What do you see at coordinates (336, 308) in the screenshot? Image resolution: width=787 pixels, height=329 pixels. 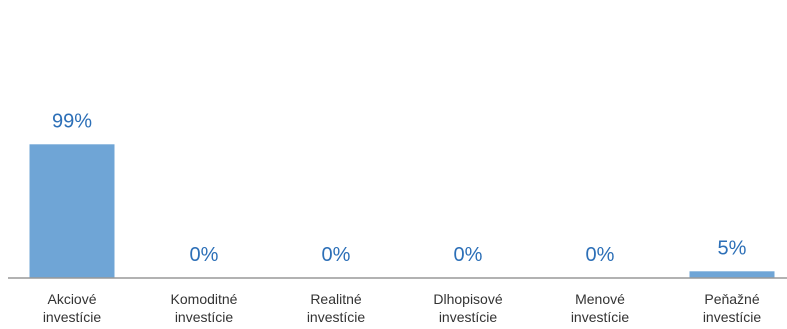 I see `category-label-3: Realitné investície` at bounding box center [336, 308].